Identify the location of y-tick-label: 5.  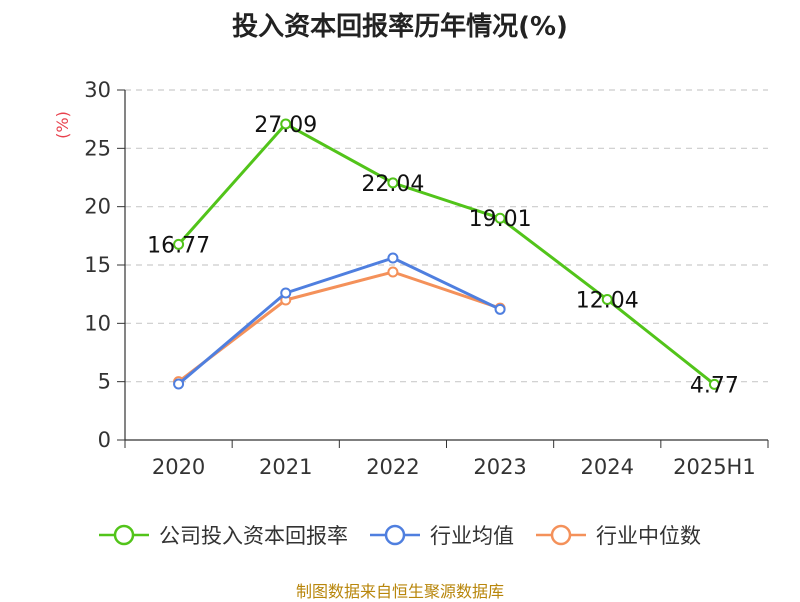
(104, 382).